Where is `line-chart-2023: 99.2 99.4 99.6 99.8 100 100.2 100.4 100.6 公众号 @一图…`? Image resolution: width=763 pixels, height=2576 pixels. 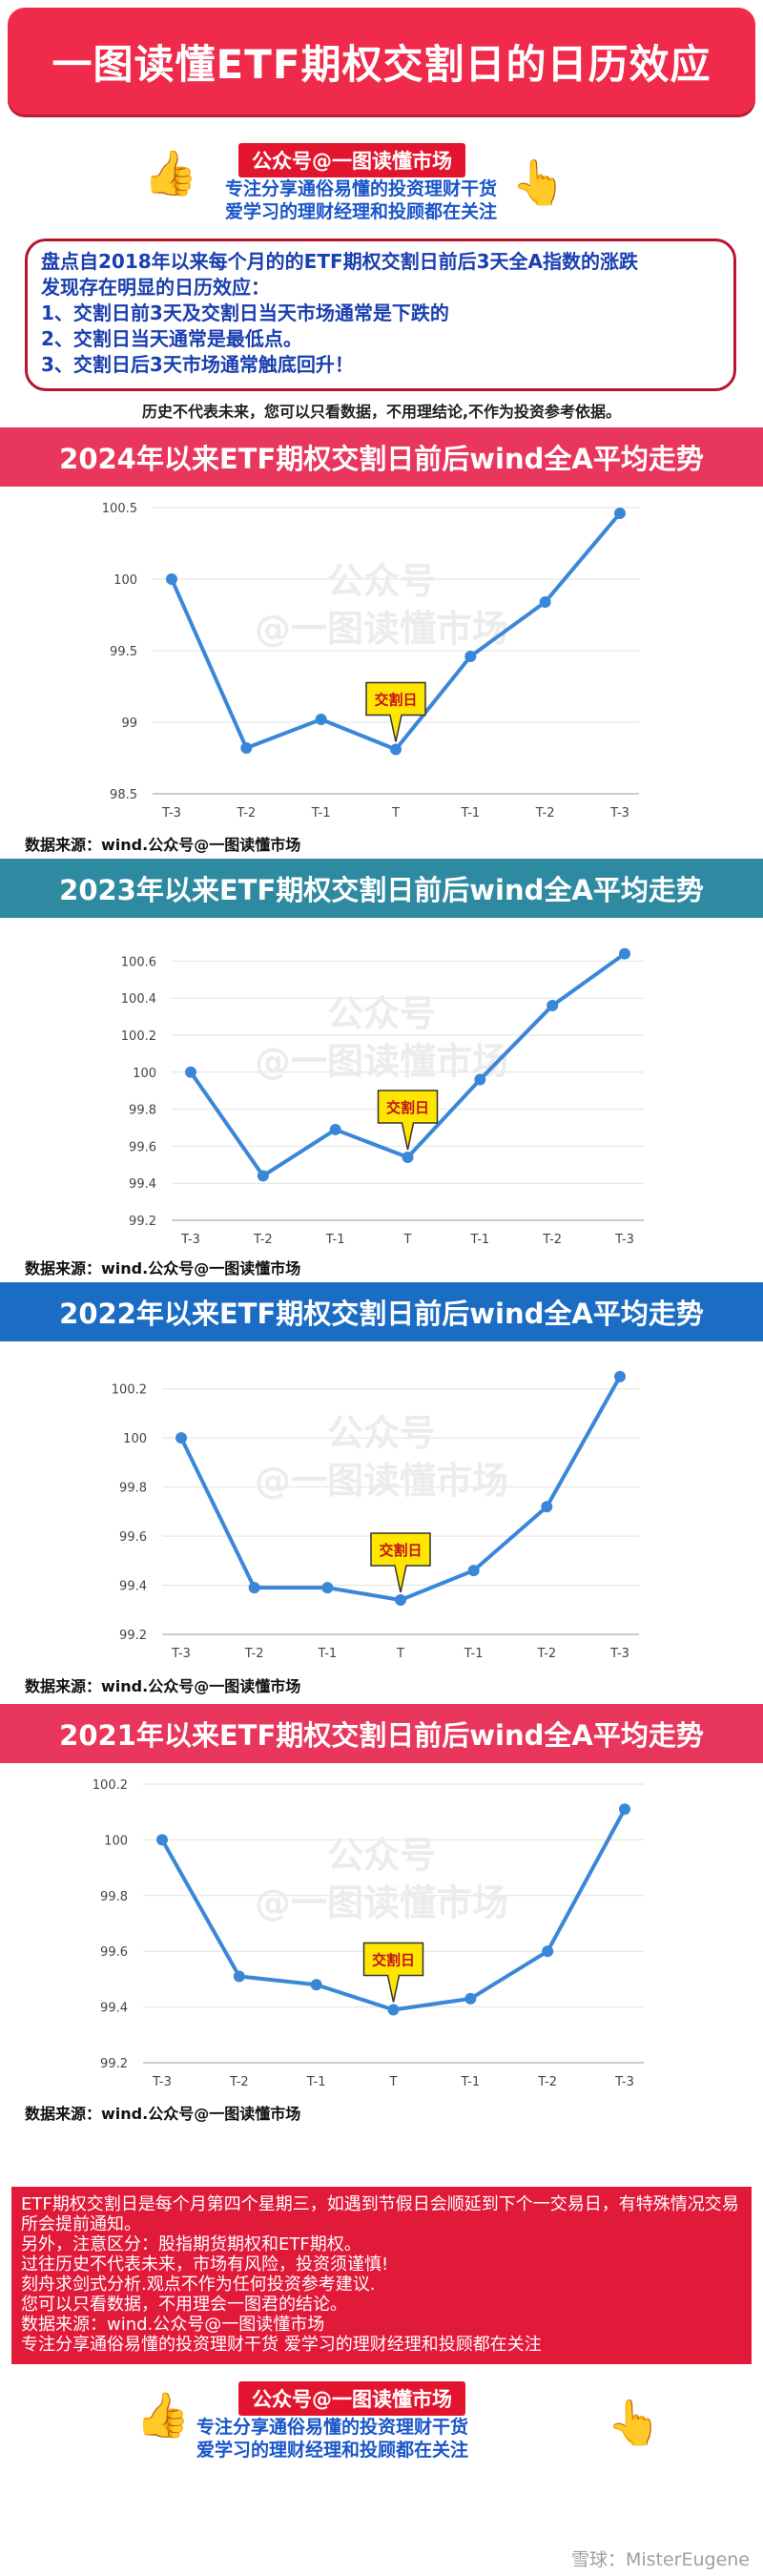
line-chart-2023: 99.2 99.4 99.6 99.8 100 100.2 100.4 100.6 公众号 @一图… is located at coordinates (382, 1097).